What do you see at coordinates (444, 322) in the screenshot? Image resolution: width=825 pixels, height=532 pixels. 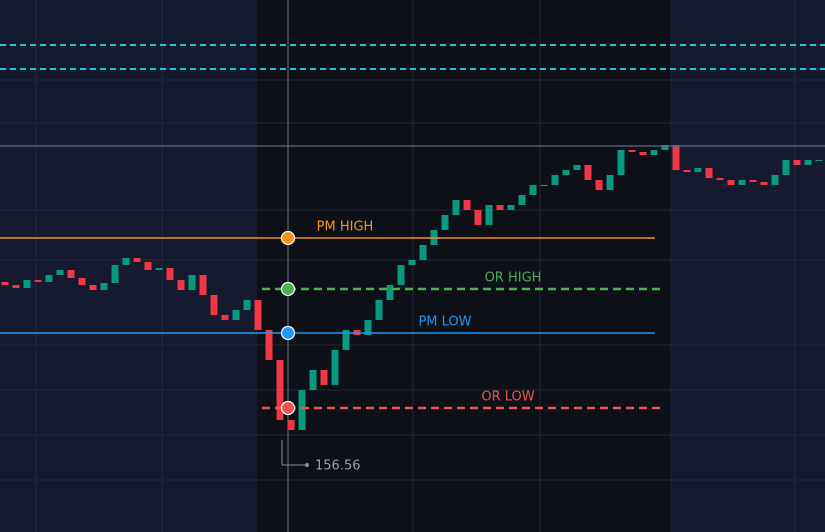 I see `level-label: PM LOW` at bounding box center [444, 322].